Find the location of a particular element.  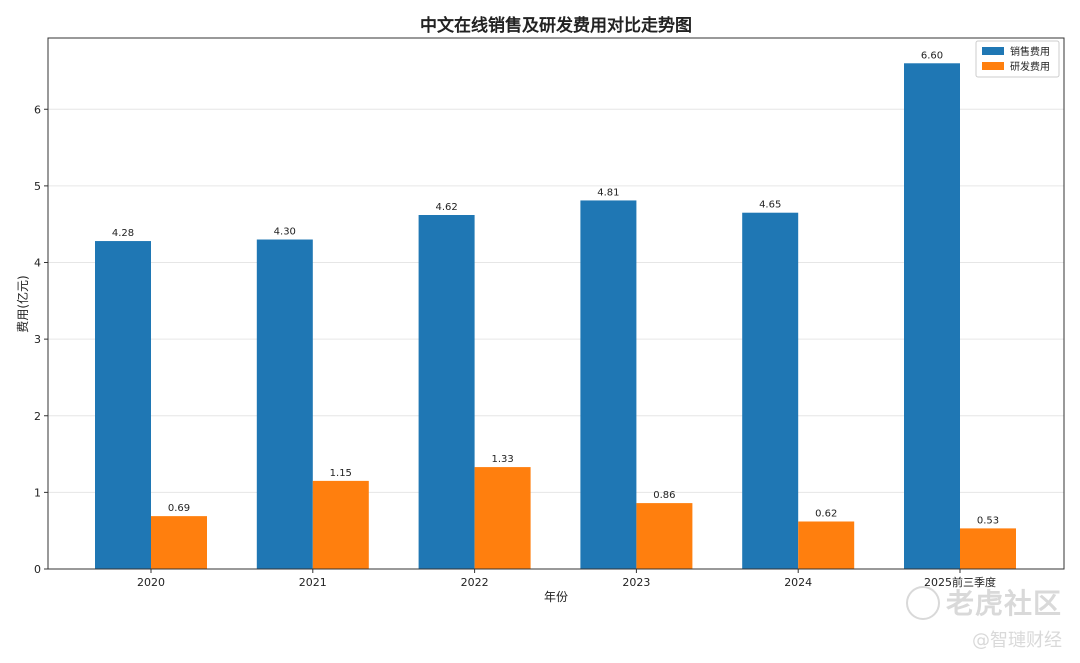

data-label-rd-4: 0.62 is located at coordinates (826, 513).